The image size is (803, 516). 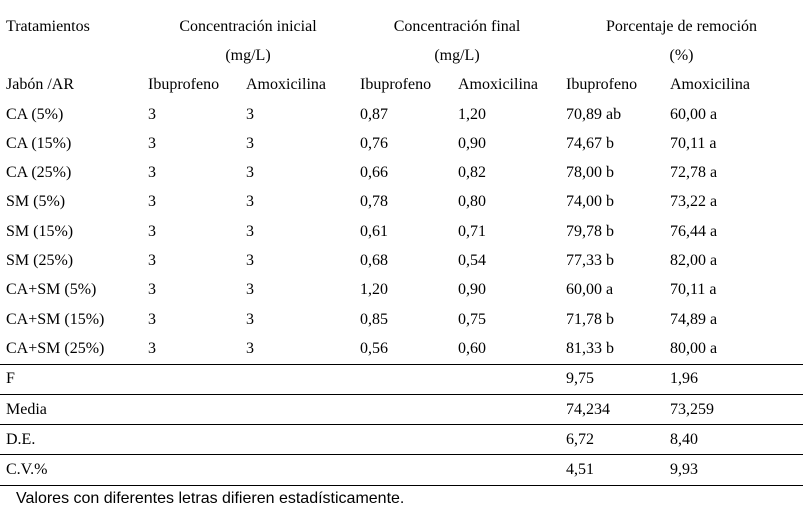 What do you see at coordinates (681, 55) in the screenshot?
I see `header-unit-pct: (%)` at bounding box center [681, 55].